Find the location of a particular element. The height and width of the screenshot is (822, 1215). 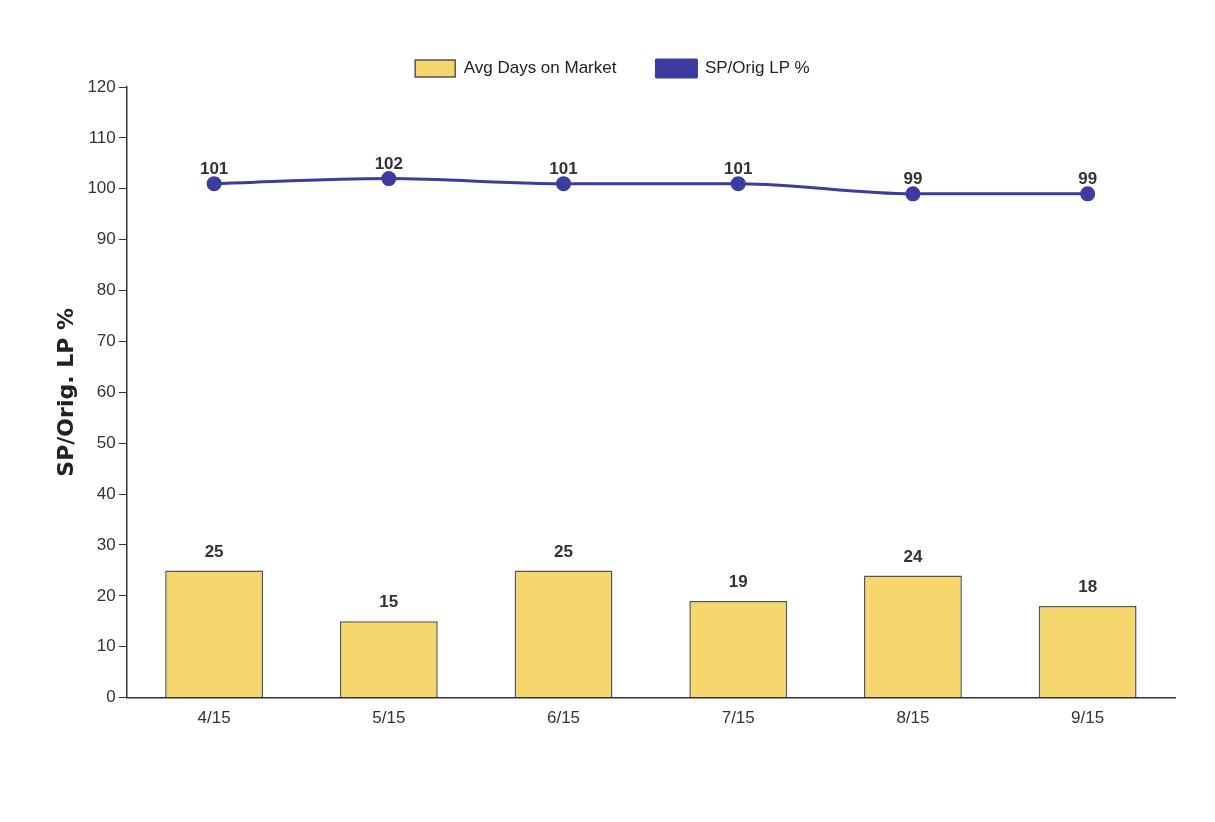

data-label: 18 is located at coordinates (1088, 587).